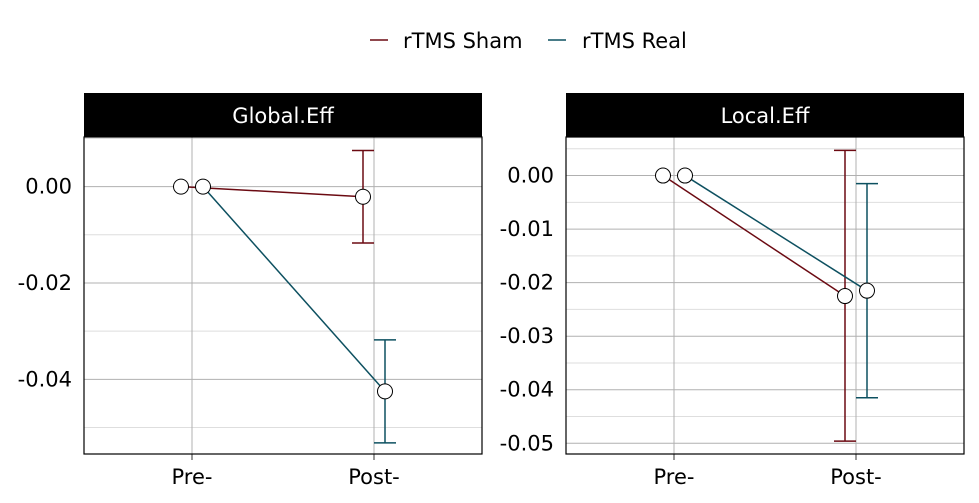 This screenshot has height=503, width=979. I want to click on y-tick-label: -0.05, so click(527, 443).